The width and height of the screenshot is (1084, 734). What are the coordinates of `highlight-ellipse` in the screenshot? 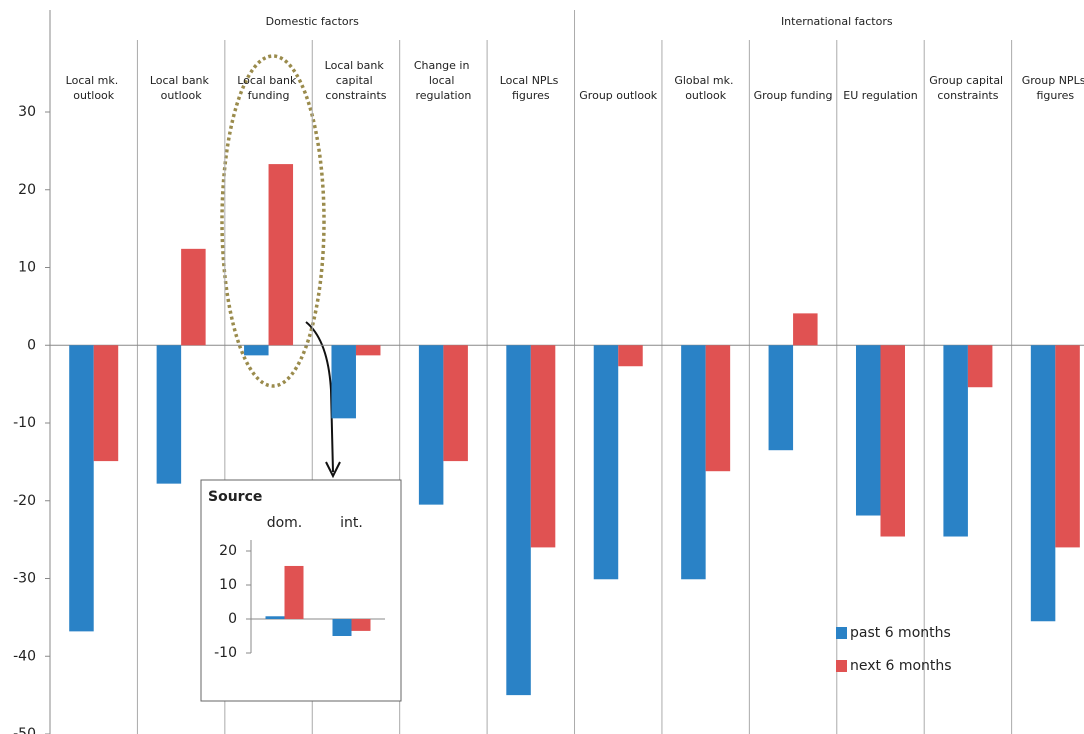 It's located at (273, 221).